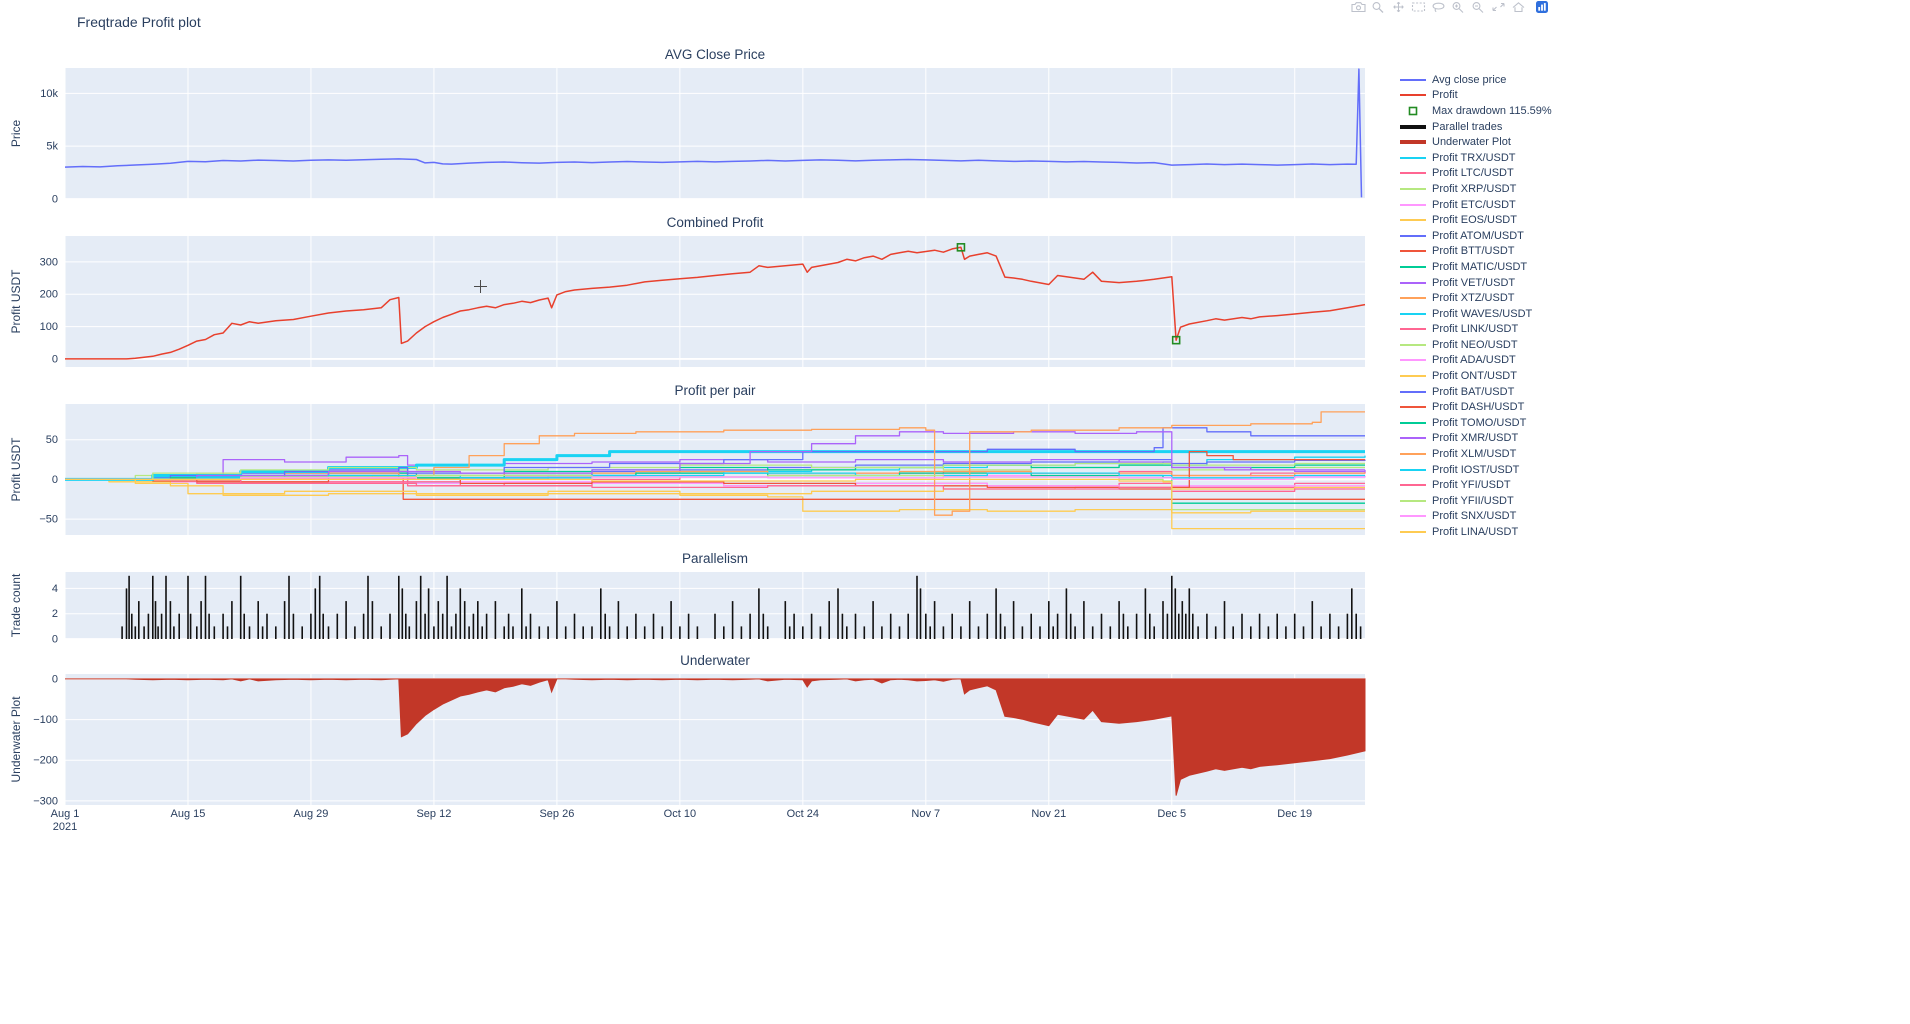 The image size is (1910, 1024). Describe the element at coordinates (1358, 7) in the screenshot. I see `camera-icon` at that location.